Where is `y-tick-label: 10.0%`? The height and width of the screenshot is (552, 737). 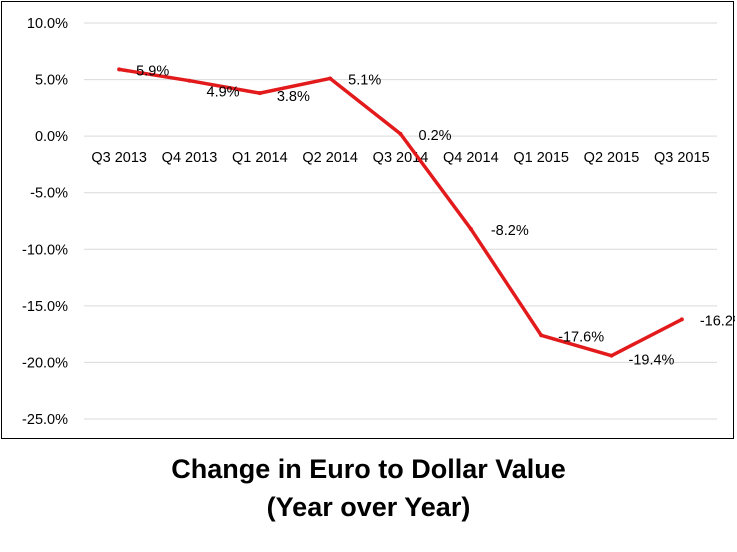
y-tick-label: 10.0% is located at coordinates (47, 24).